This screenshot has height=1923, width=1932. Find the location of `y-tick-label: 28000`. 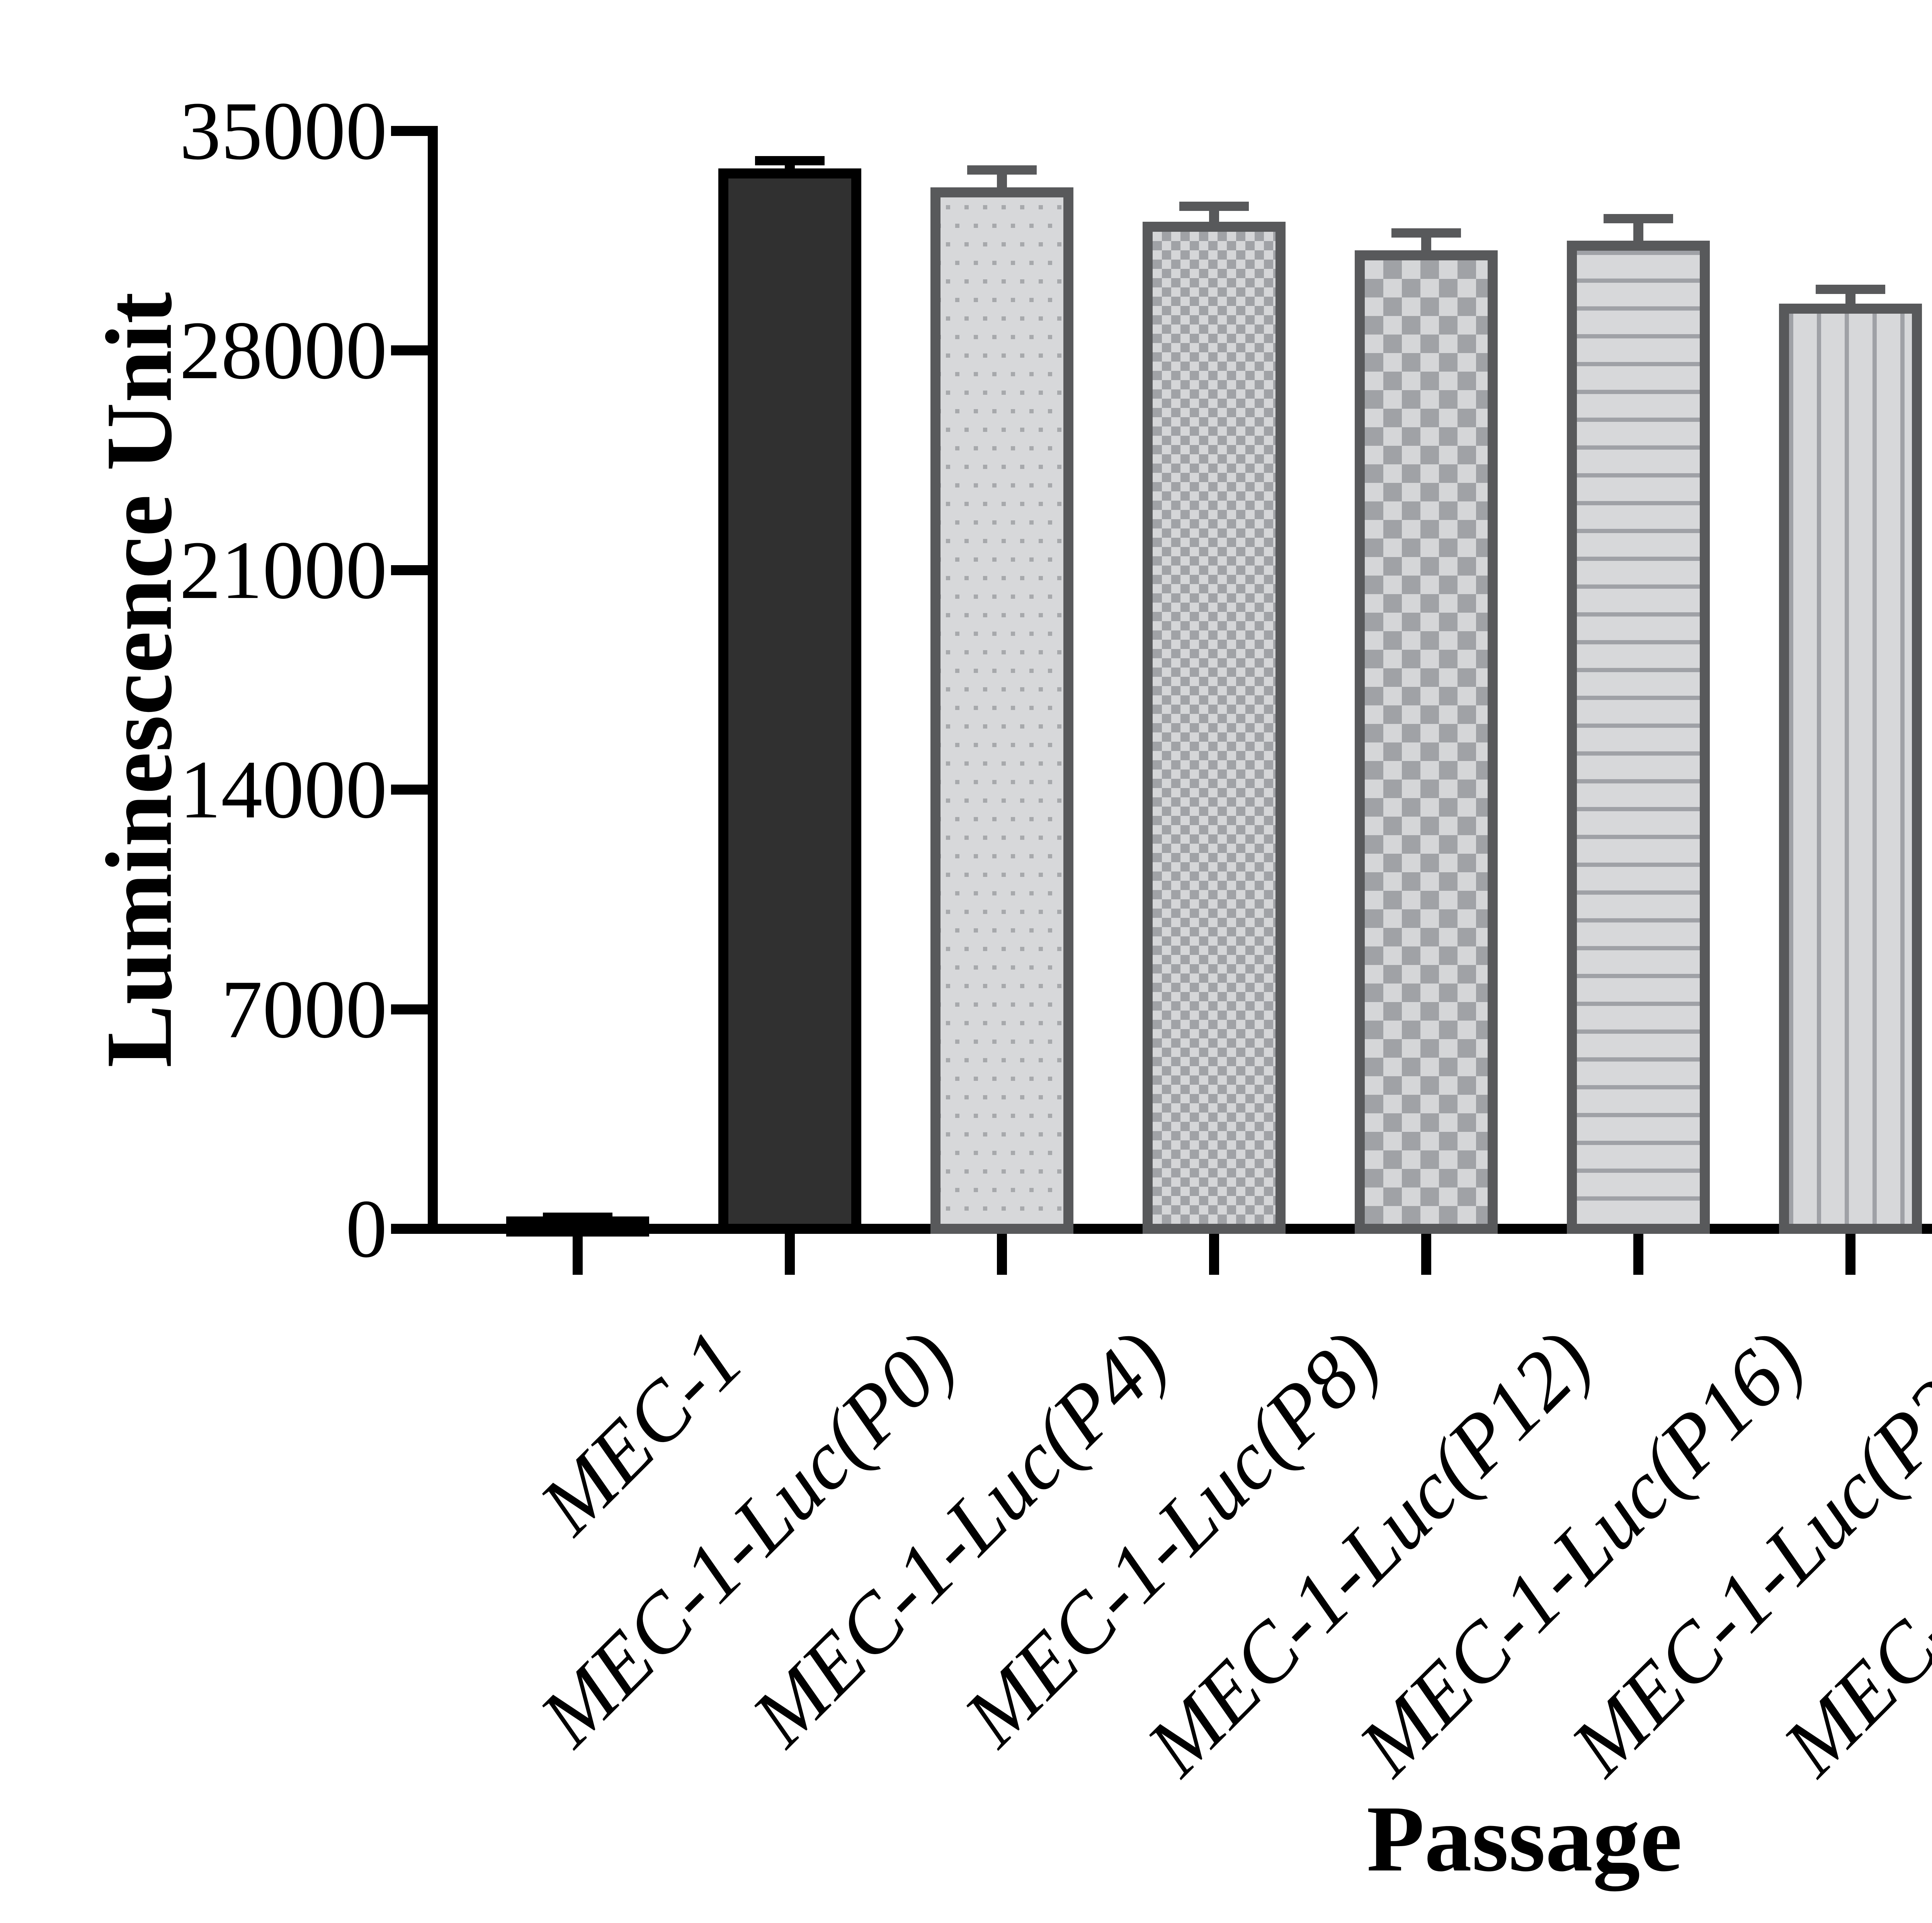

y-tick-label: 28000 is located at coordinates (284, 350).